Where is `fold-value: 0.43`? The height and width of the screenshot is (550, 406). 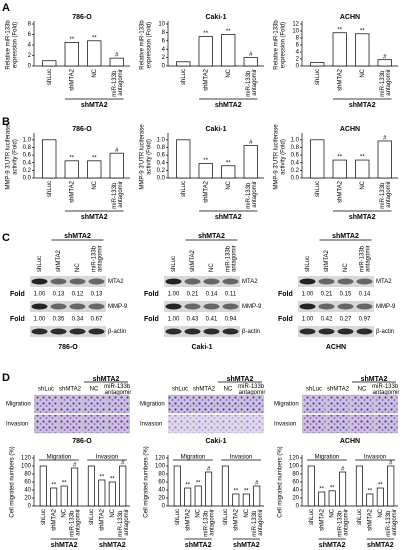
fold-value: 0.43 is located at coordinates (193, 320).